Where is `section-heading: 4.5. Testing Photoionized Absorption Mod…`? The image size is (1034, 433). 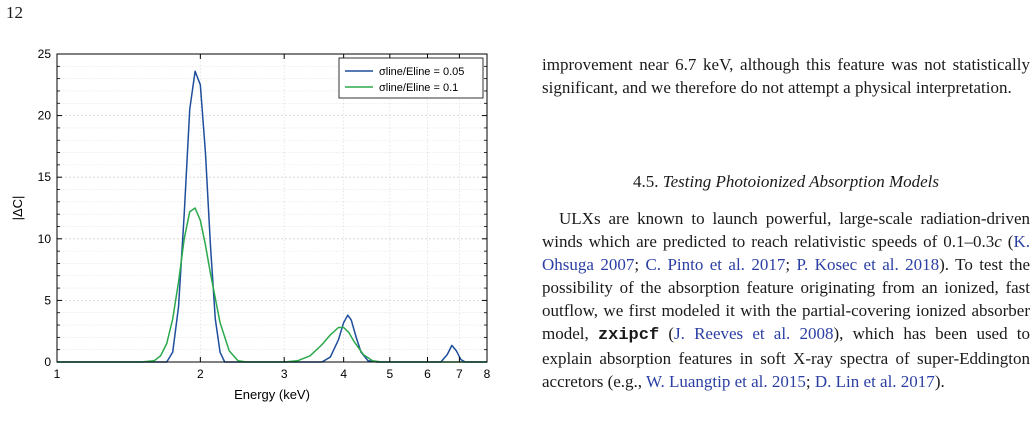
section-heading: 4.5. Testing Photoionized Absorption Mod… is located at coordinates (786, 182).